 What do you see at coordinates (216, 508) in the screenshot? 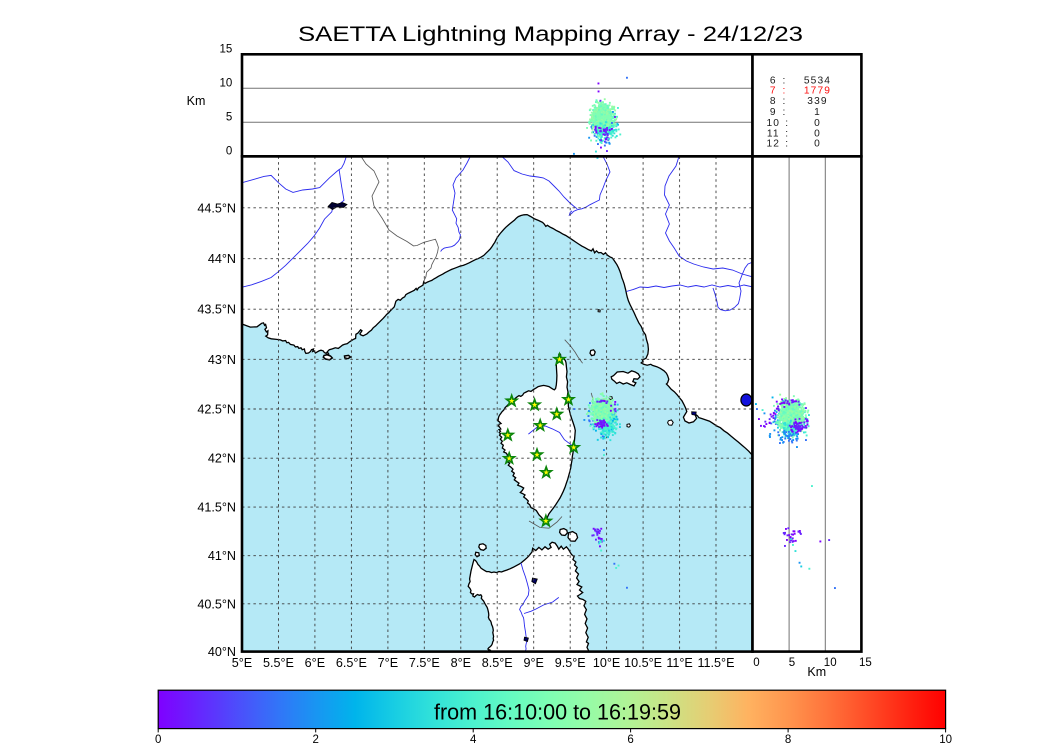
I see `svg-text: 41.5°N` at bounding box center [216, 508].